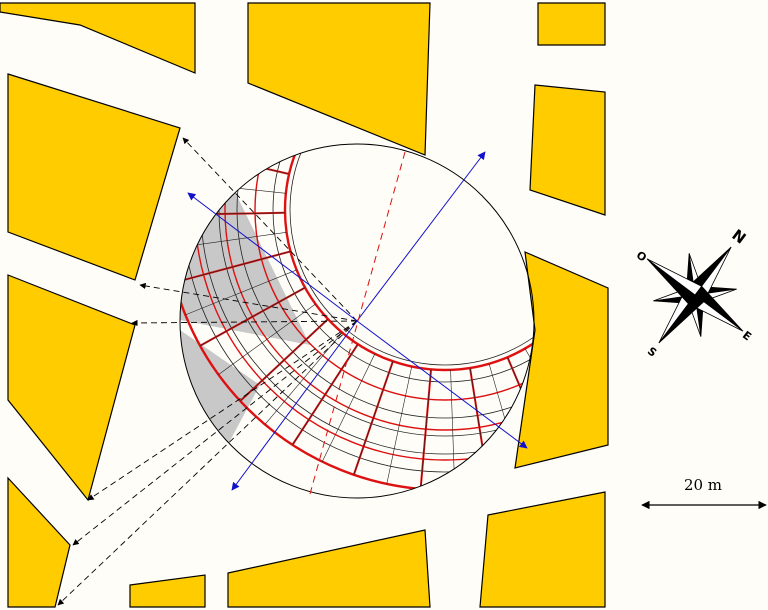 The width and height of the screenshot is (768, 610). What do you see at coordinates (641, 256) in the screenshot?
I see `compass-west-label: O` at bounding box center [641, 256].